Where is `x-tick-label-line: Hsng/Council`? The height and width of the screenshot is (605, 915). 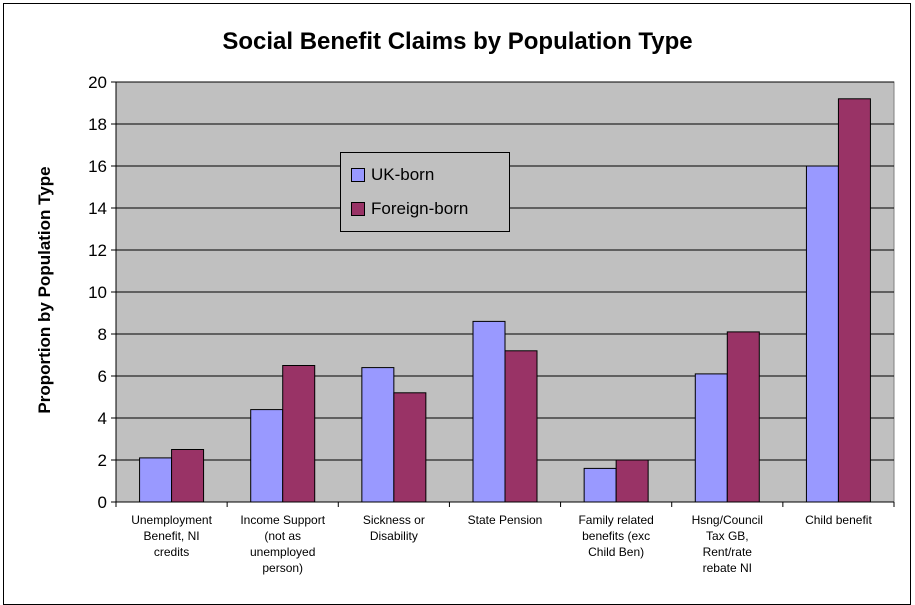
x-tick-label-line: Hsng/Council is located at coordinates (727, 520).